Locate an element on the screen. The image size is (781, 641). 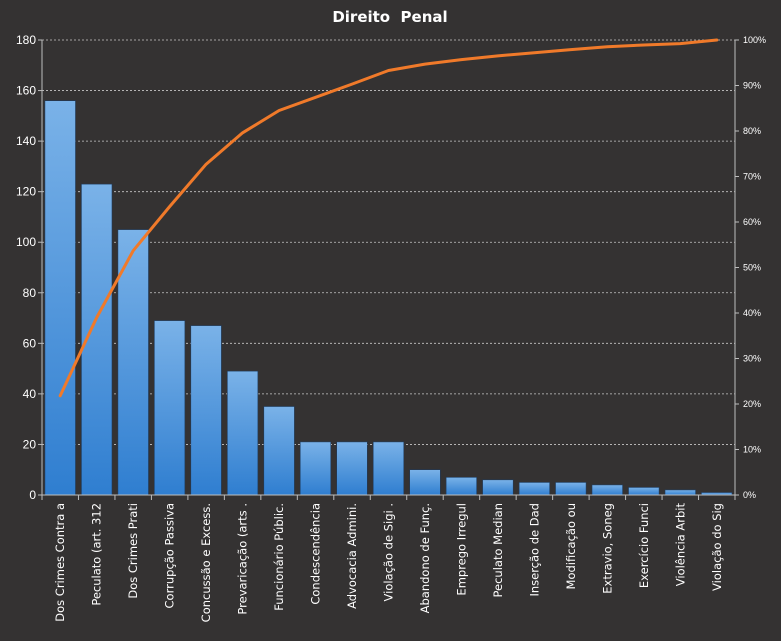
x-tick-label: Exercício Funci is located at coordinates (644, 545).